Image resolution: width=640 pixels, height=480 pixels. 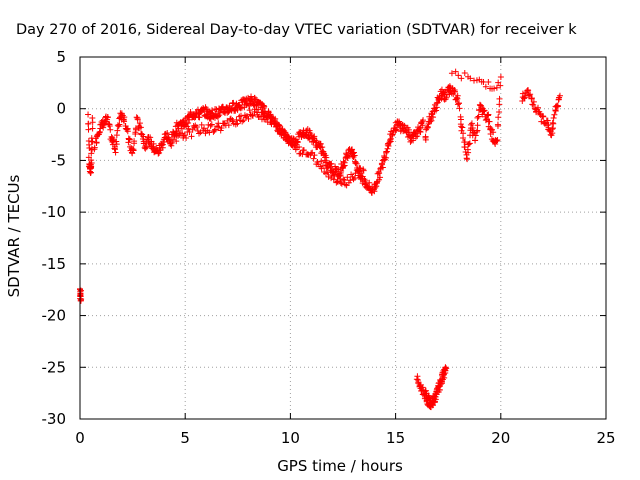 I want to click on y-tick-label: -5, so click(x=58, y=160).